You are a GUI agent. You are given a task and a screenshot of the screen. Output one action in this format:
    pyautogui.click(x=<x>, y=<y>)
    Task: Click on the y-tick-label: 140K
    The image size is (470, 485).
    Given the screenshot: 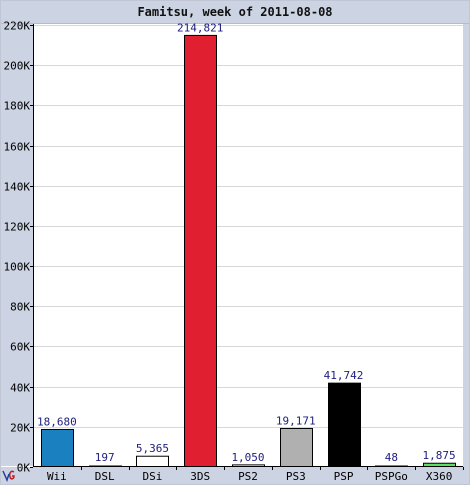 What is the action you would take?
    pyautogui.click(x=17, y=187)
    